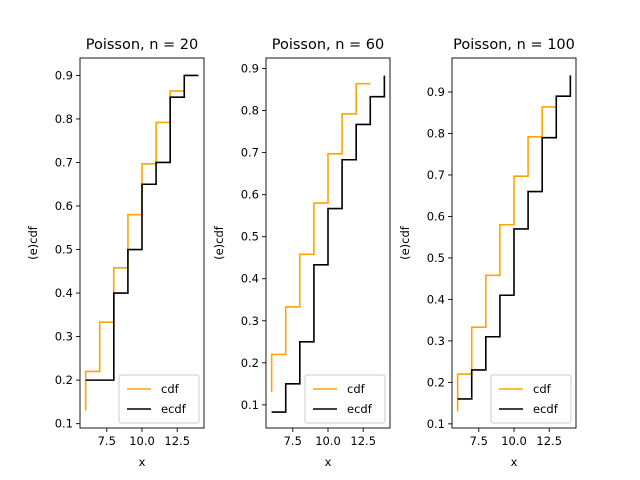 The image size is (640, 480). What do you see at coordinates (328, 45) in the screenshot?
I see `subplot-title: Poisson, n = 60` at bounding box center [328, 45].